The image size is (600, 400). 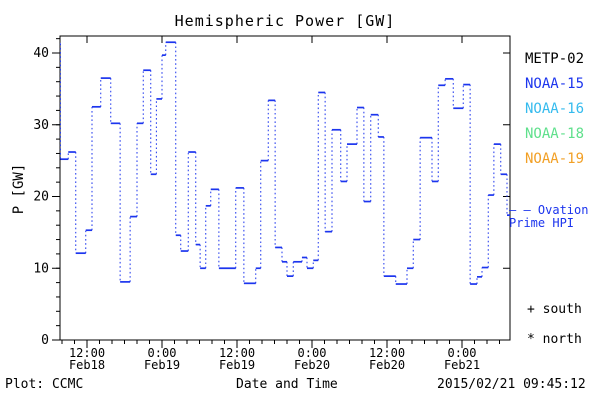 I want to click on svg-text: 10, so click(x=41, y=268).